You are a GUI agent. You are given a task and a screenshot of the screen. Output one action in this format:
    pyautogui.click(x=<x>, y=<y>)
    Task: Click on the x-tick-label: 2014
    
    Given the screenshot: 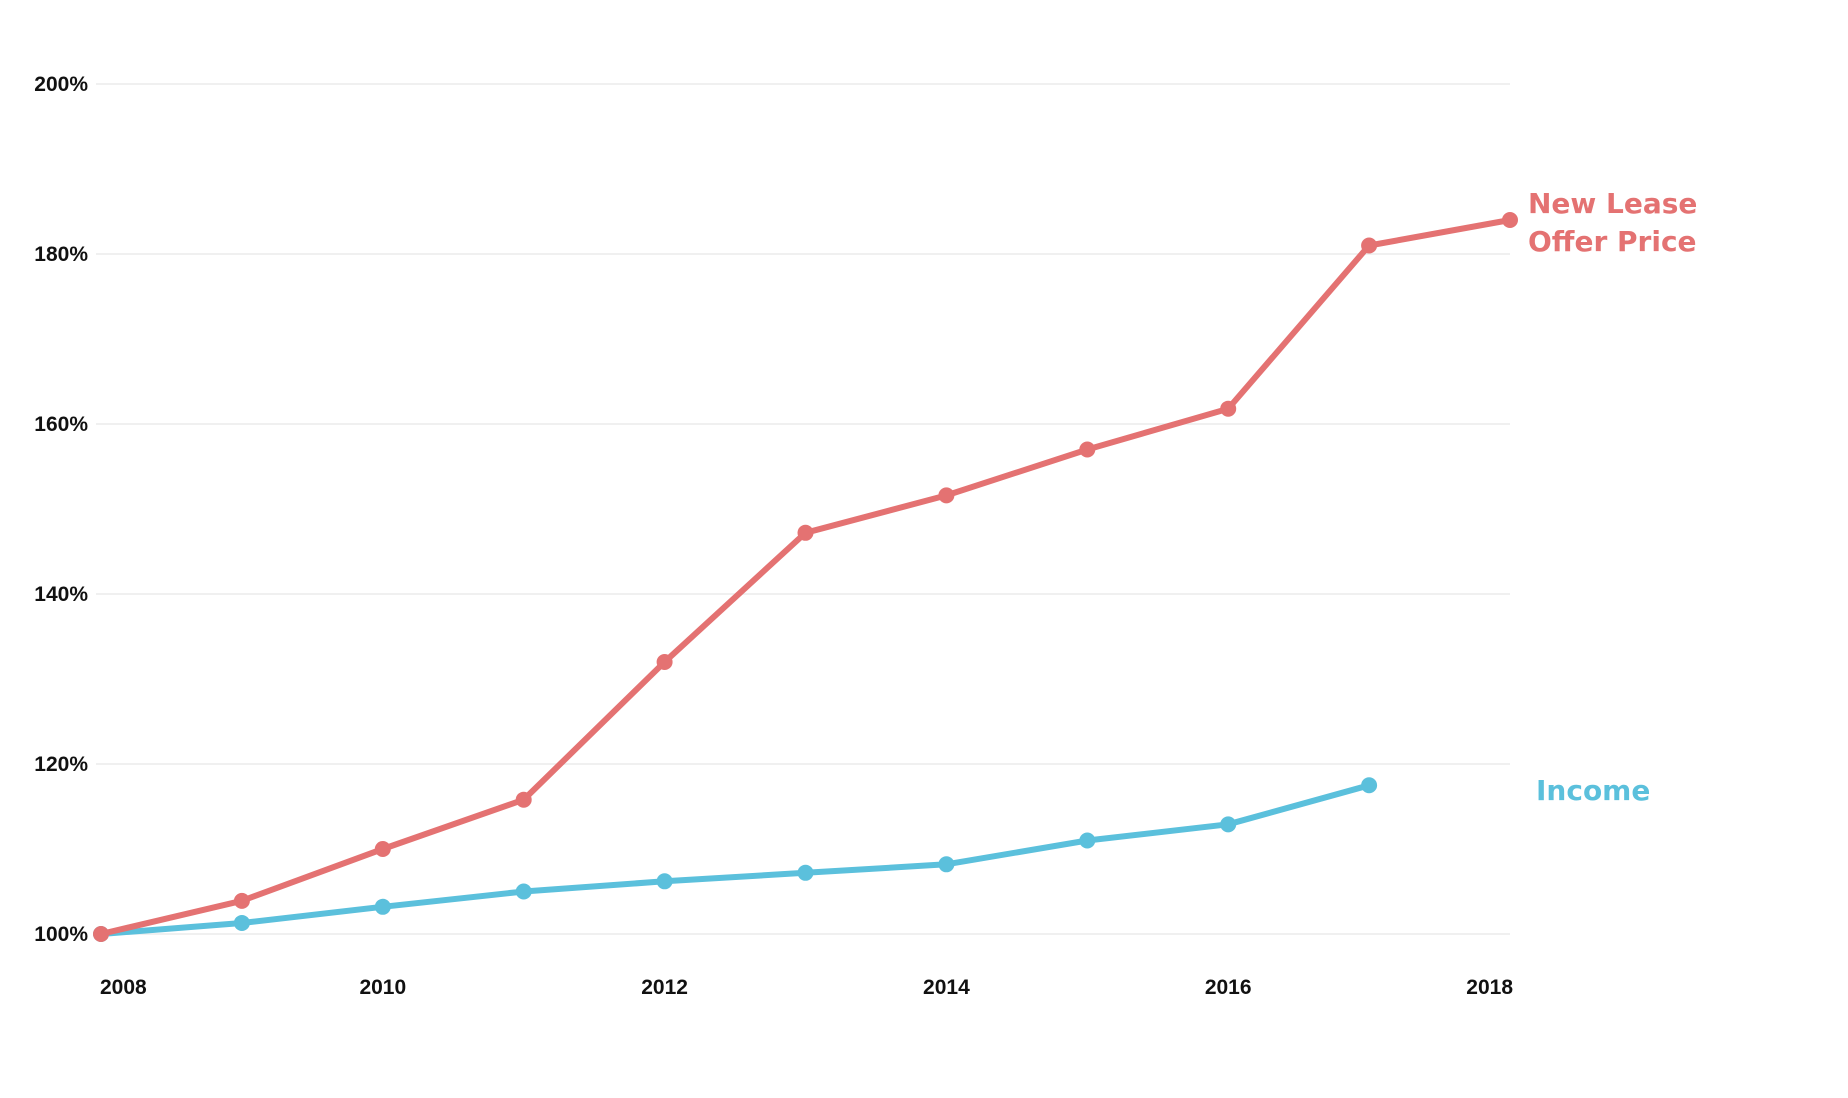 What is the action you would take?
    pyautogui.click(x=946, y=987)
    